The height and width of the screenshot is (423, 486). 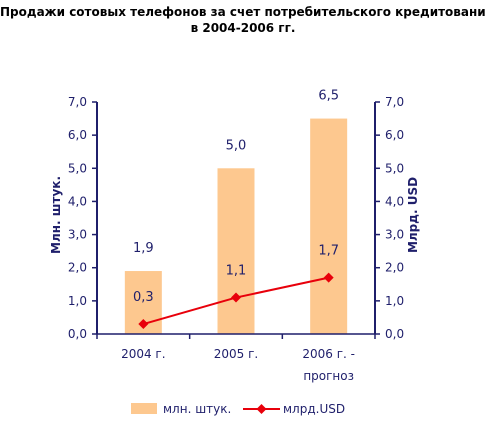 I want to click on legend-label-bar: млн. штук., so click(x=197, y=409).